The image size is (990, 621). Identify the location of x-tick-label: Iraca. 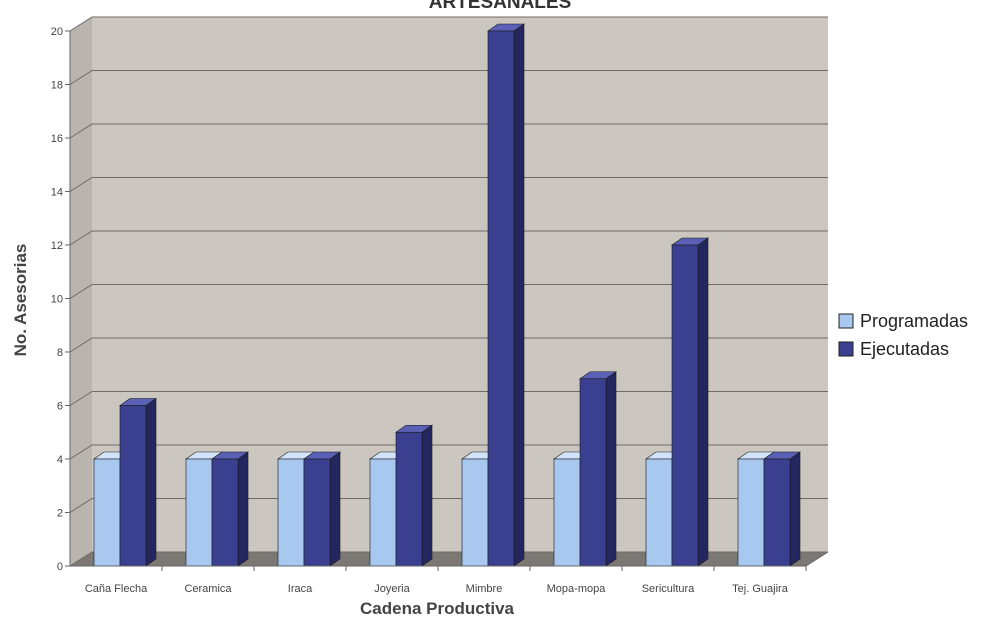
(300, 589).